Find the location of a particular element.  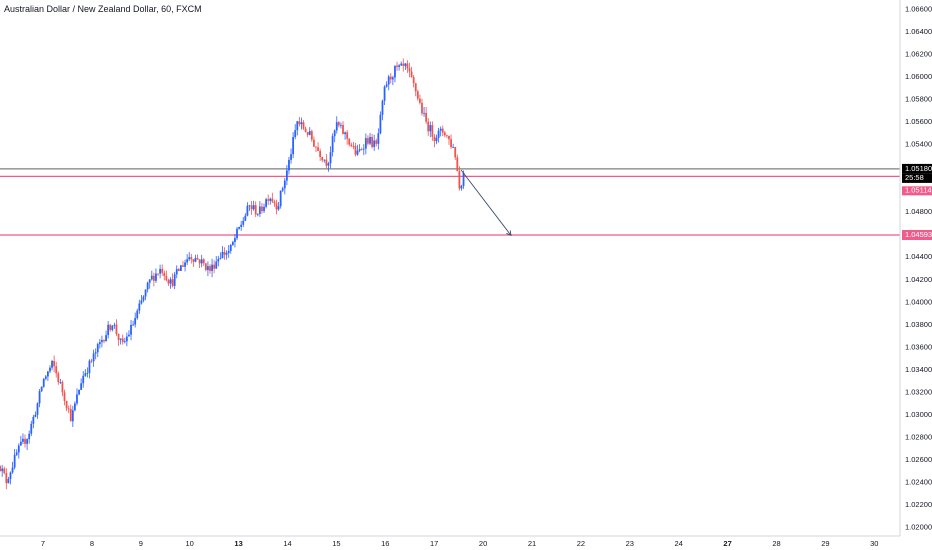

price-tick-label: 1.03400 is located at coordinates (918, 369).